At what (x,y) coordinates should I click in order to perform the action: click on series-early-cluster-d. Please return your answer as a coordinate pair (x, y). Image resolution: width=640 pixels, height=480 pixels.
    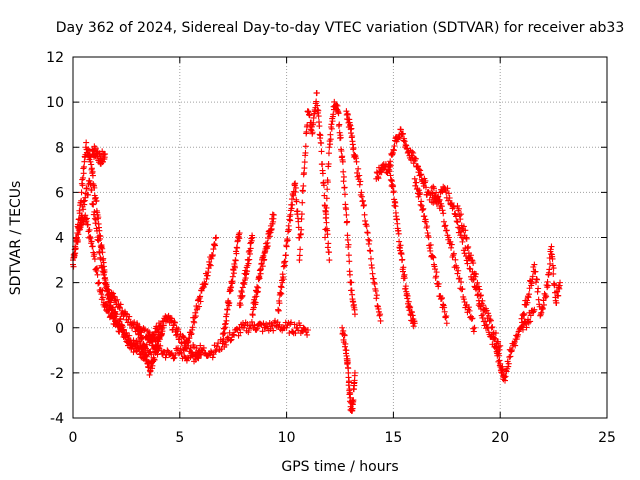
    Looking at the image, I should click on (99, 155).